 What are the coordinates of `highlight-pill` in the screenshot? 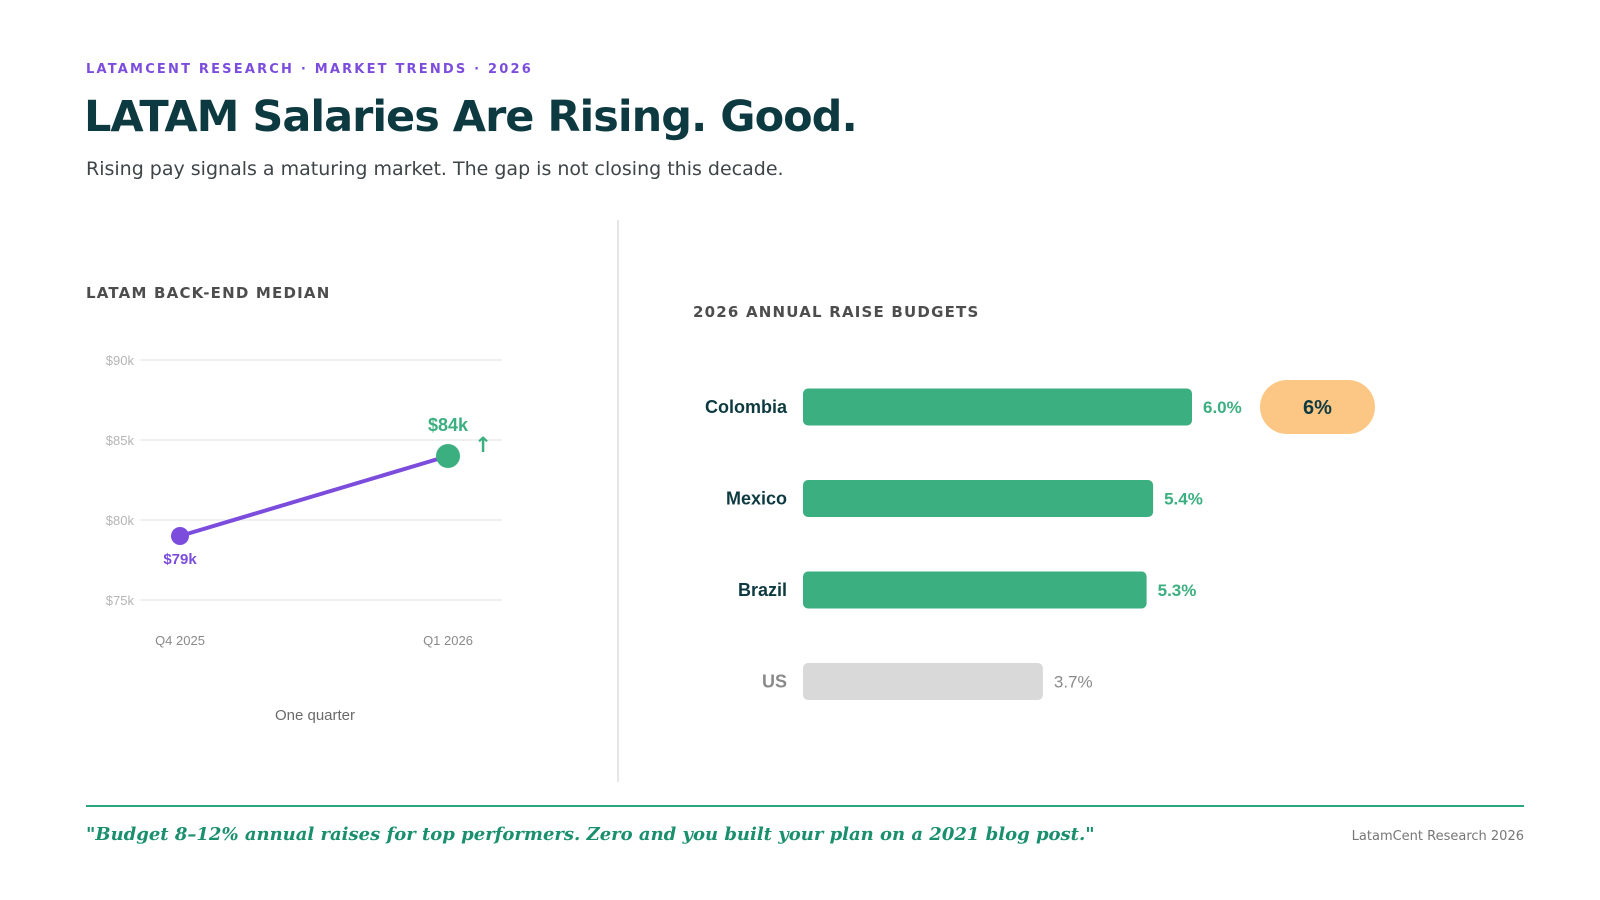 It's located at (1317, 407).